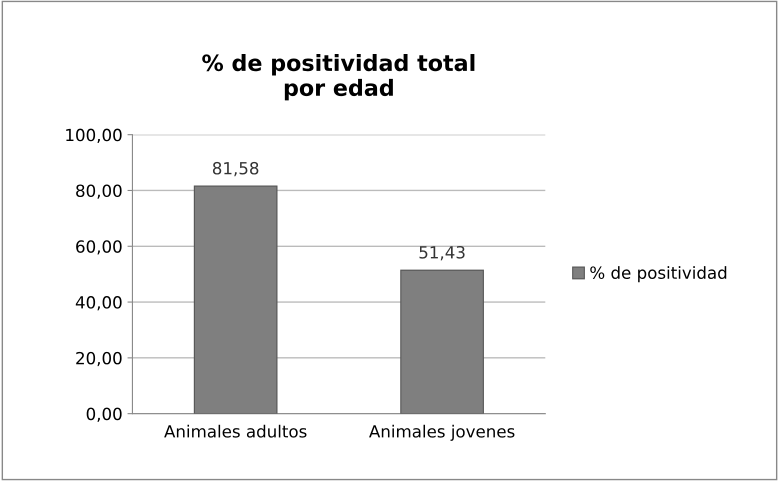  I want to click on y-tick-label: 20,00, so click(99, 359).